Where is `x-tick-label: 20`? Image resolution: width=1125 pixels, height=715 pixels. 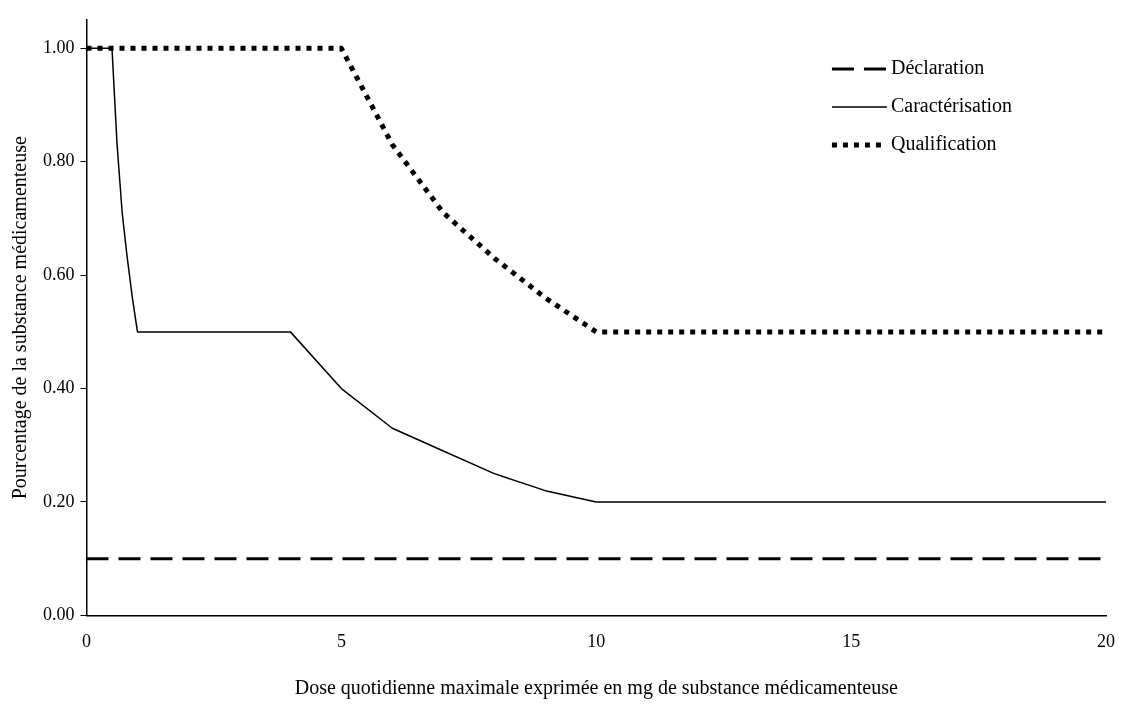 x-tick-label: 20 is located at coordinates (1106, 640).